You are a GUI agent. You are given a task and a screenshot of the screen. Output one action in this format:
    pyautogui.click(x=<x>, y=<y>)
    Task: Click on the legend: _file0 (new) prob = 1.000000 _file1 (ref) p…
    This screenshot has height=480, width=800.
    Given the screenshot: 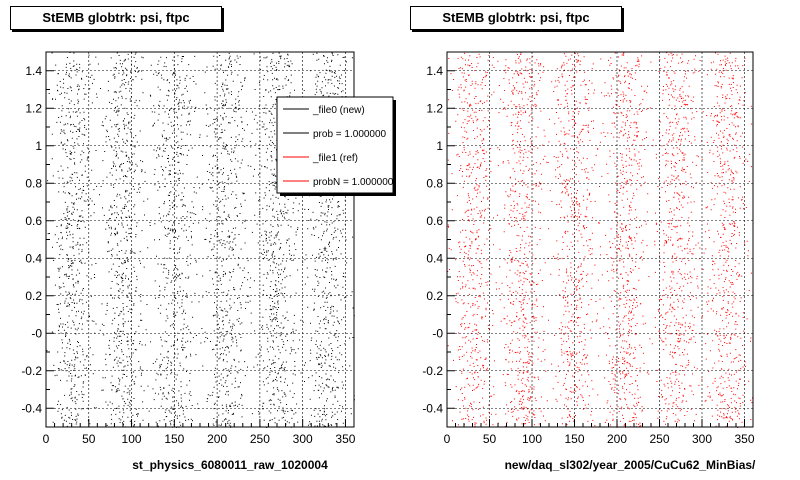 What is the action you would take?
    pyautogui.click(x=336, y=146)
    